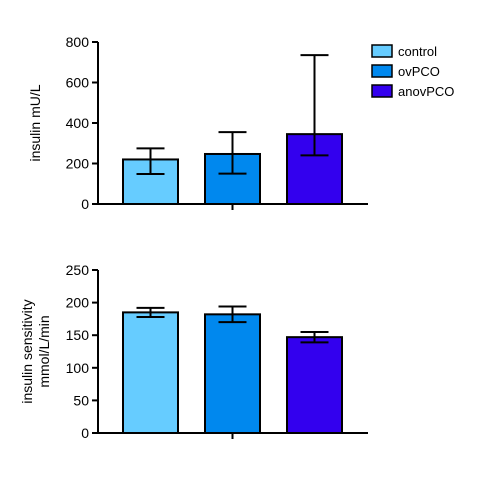 The height and width of the screenshot is (491, 479). What do you see at coordinates (382, 91) in the screenshot?
I see `legend-swatch-anovPCO` at bounding box center [382, 91].